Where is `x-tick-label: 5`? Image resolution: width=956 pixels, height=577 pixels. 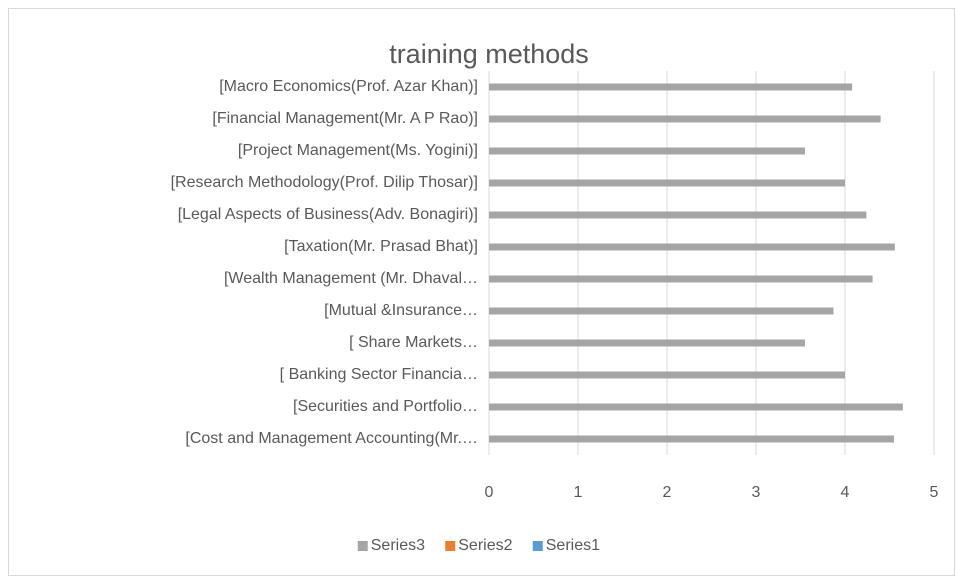
x-tick-label: 5 is located at coordinates (934, 492).